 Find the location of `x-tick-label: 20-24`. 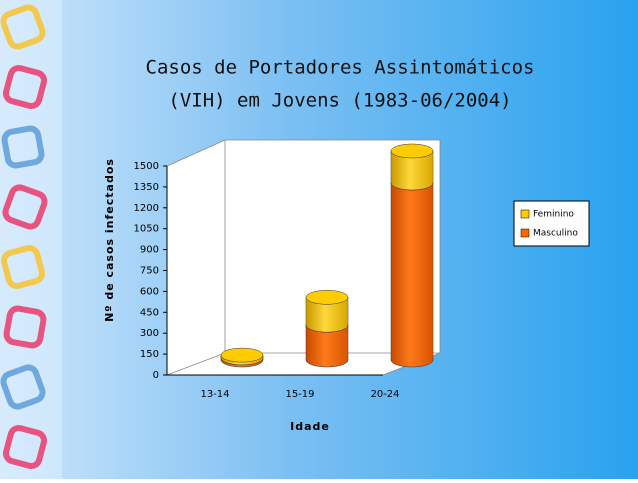

x-tick-label: 20-24 is located at coordinates (384, 394).